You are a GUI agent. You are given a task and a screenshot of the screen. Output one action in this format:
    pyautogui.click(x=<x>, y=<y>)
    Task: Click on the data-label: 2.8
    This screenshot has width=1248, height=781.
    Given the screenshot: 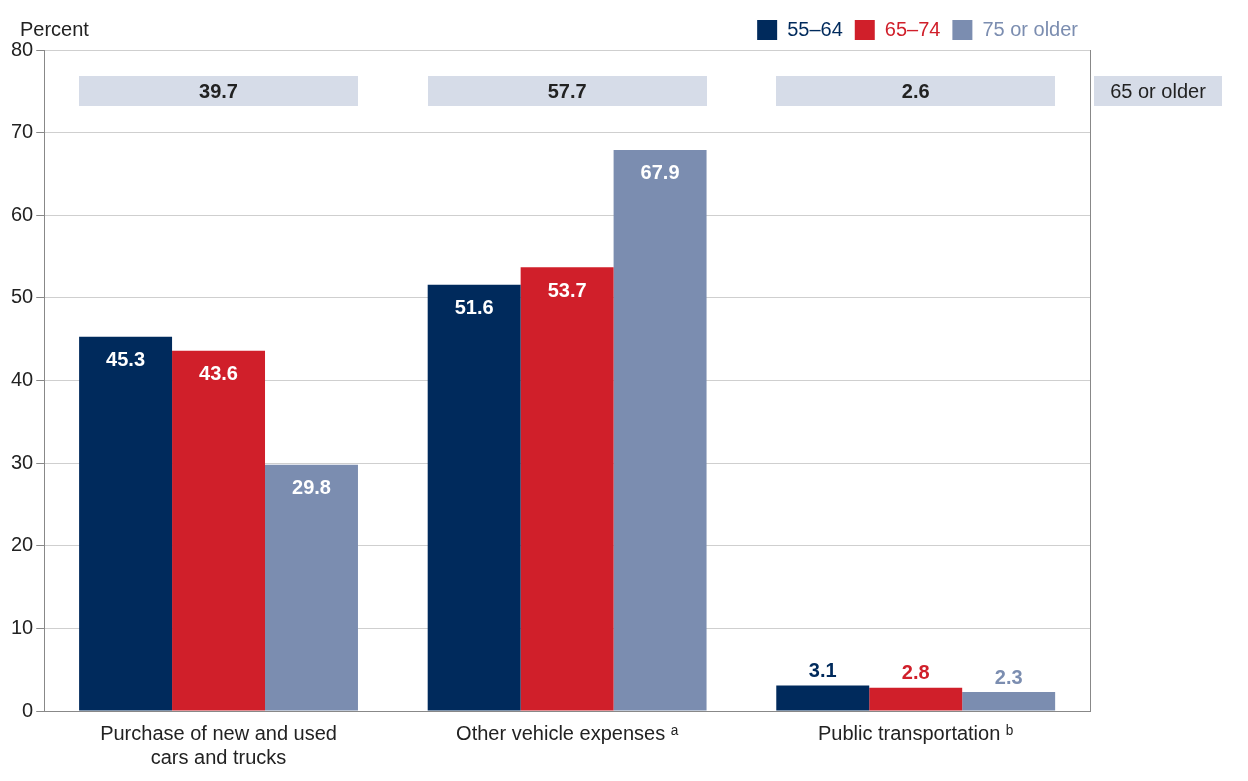 What is the action you would take?
    pyautogui.click(x=915, y=672)
    